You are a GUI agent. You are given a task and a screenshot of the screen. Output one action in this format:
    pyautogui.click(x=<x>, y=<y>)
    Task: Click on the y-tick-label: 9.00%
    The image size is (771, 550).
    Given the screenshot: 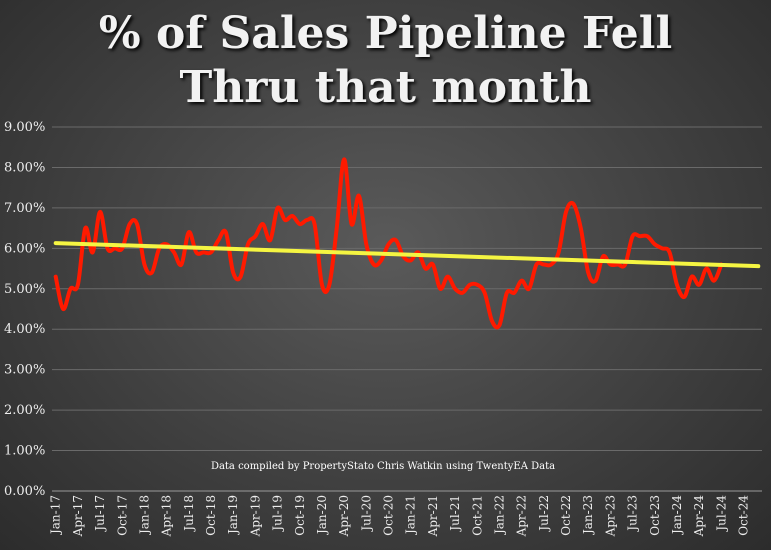 What is the action you would take?
    pyautogui.click(x=24, y=127)
    